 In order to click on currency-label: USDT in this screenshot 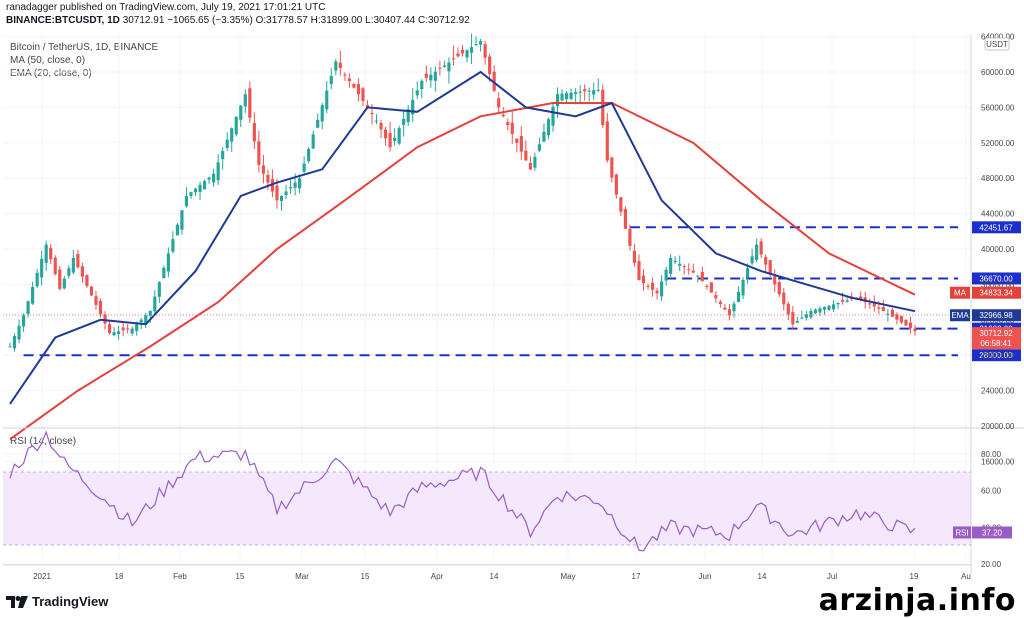, I will do `click(997, 44)`.